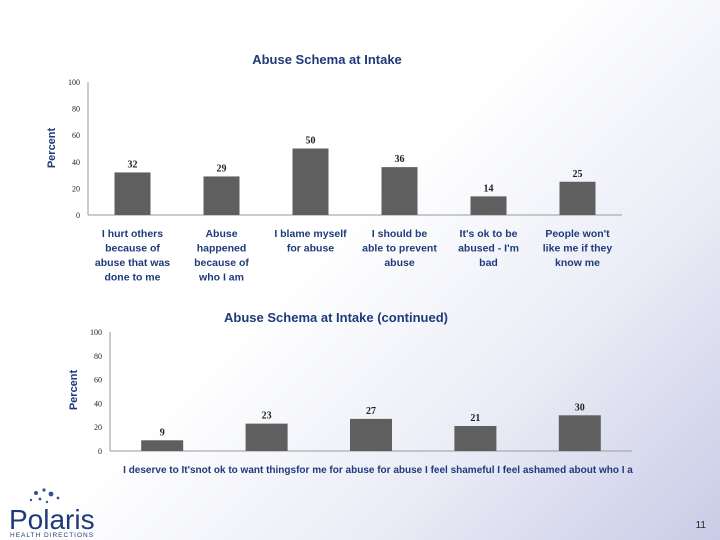 The height and width of the screenshot is (540, 720). I want to click on chart-1-y-tick: 100, so click(74, 82).